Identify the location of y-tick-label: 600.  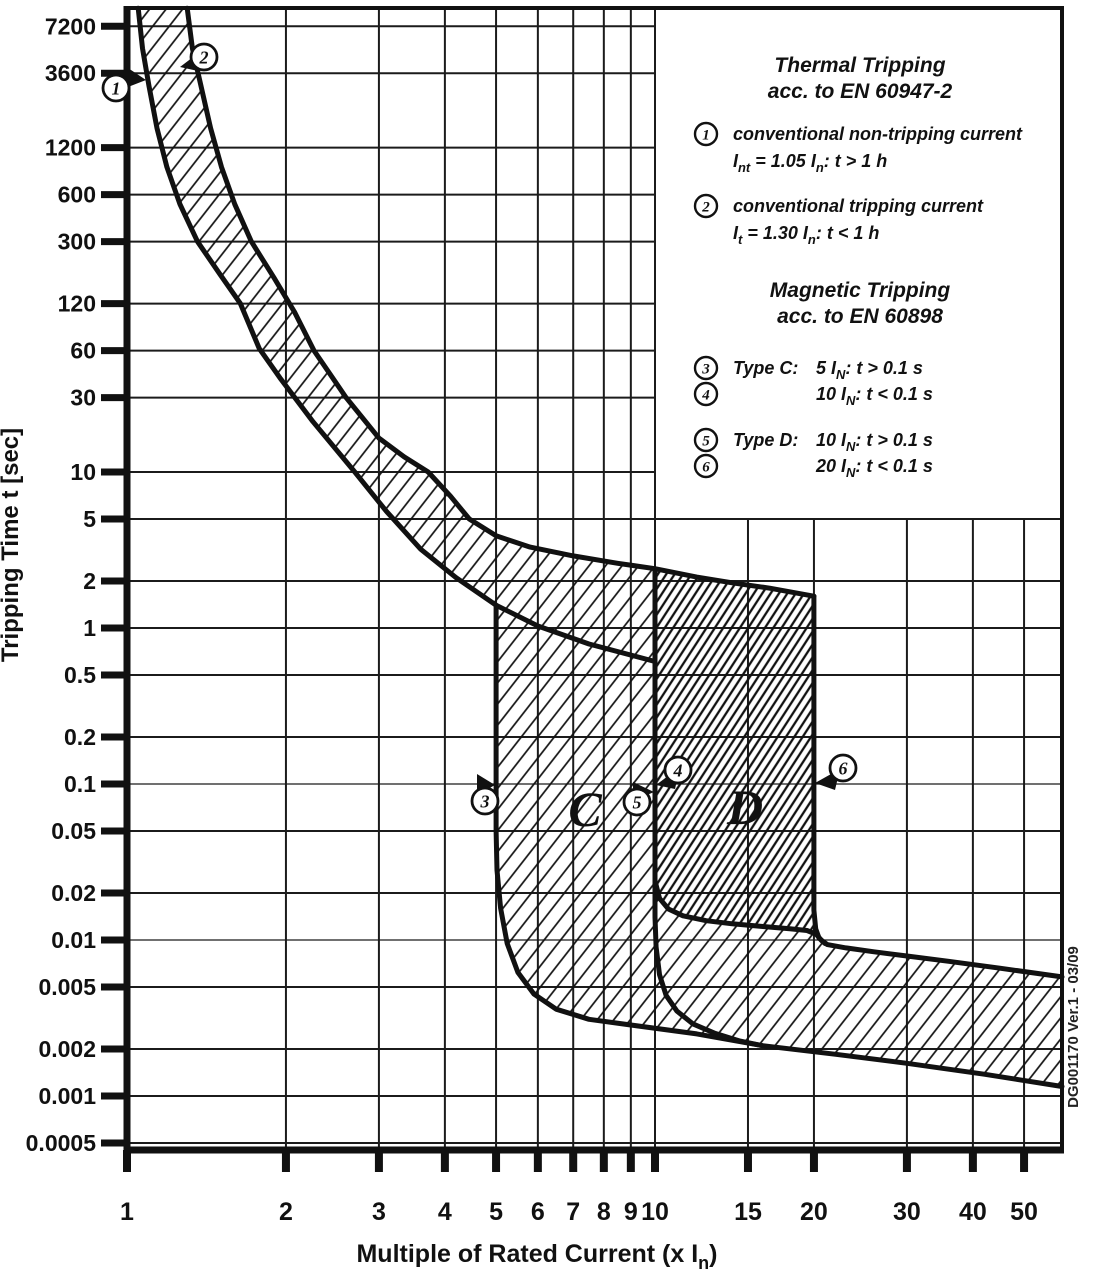
(77, 195).